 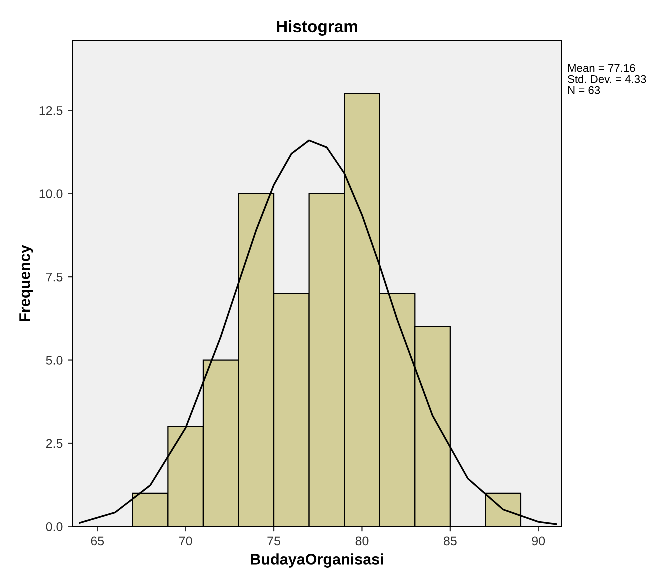 I want to click on y-tick-label: 2.5, so click(x=54, y=443).